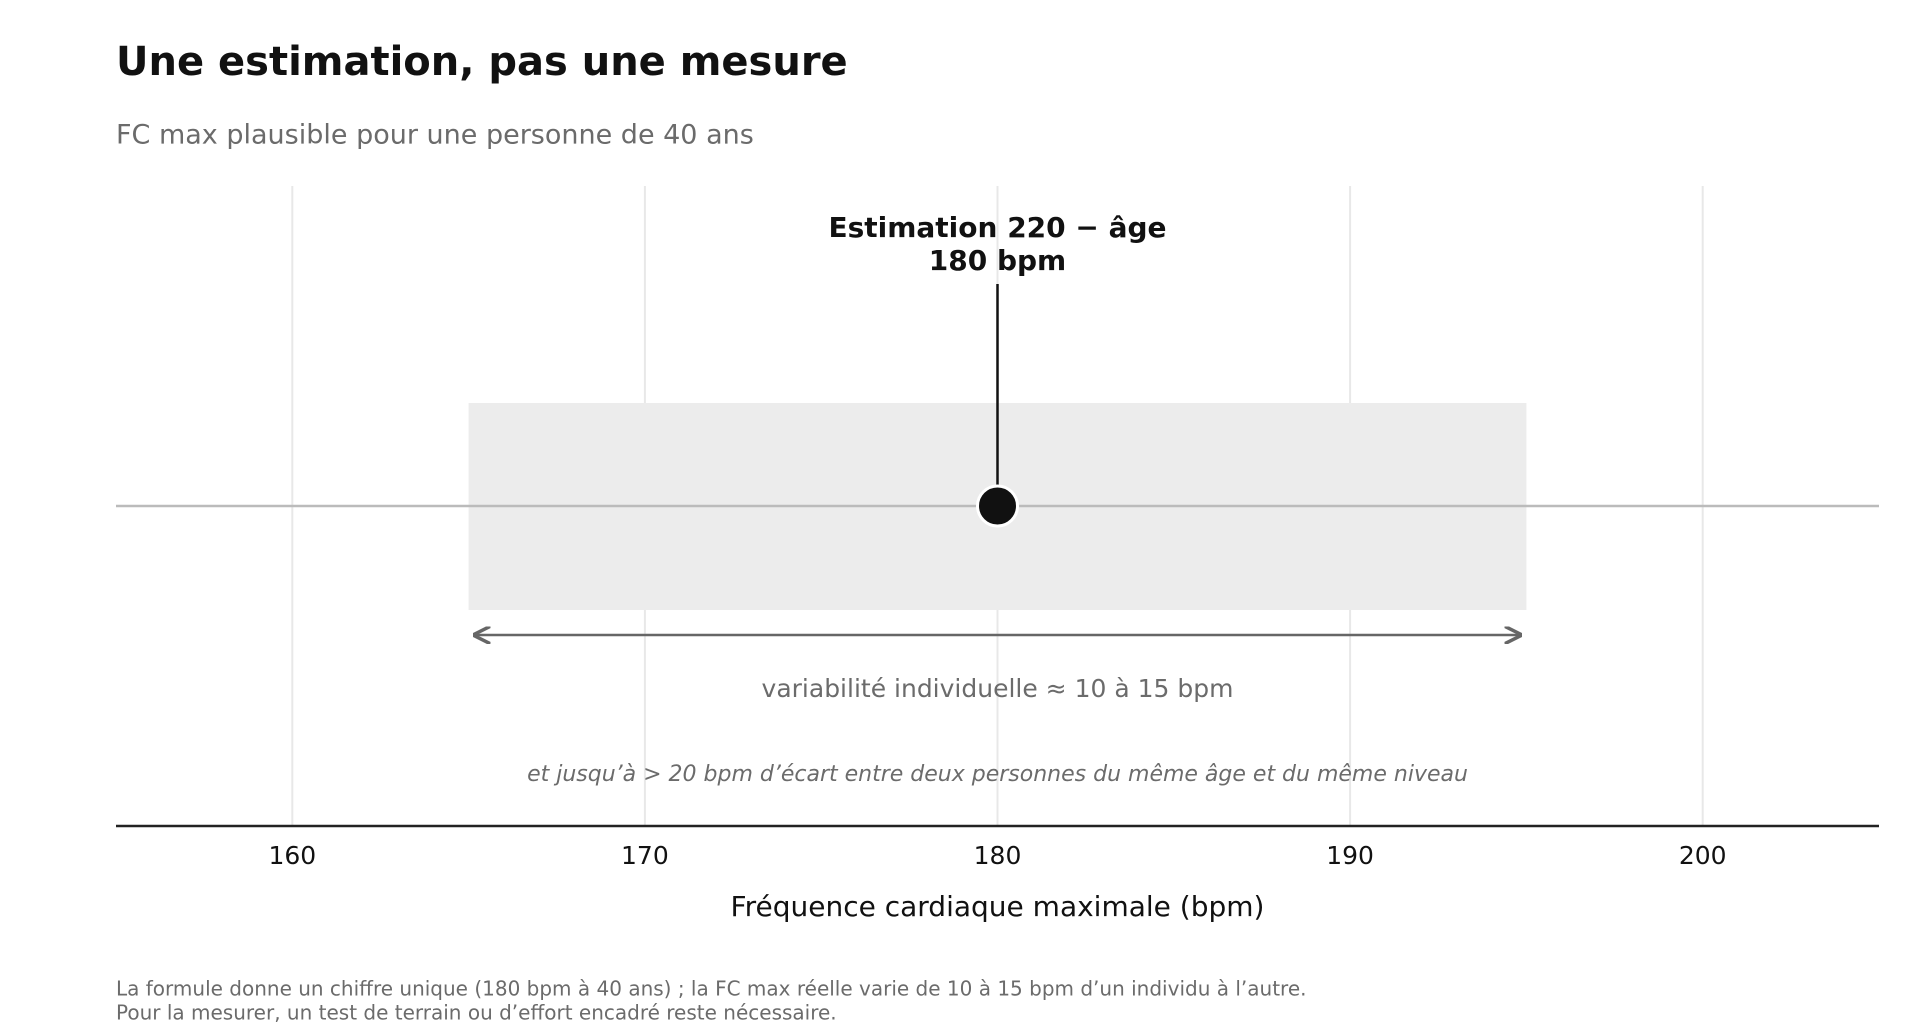 The width and height of the screenshot is (1920, 1024). What do you see at coordinates (997, 506) in the screenshot?
I see `point` at bounding box center [997, 506].